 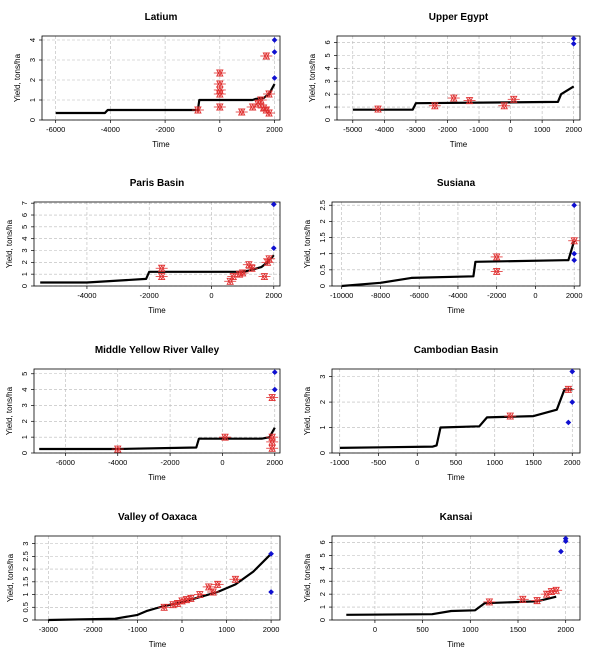 I want to click on y-tick-label: 0.5, so click(x=322, y=270).